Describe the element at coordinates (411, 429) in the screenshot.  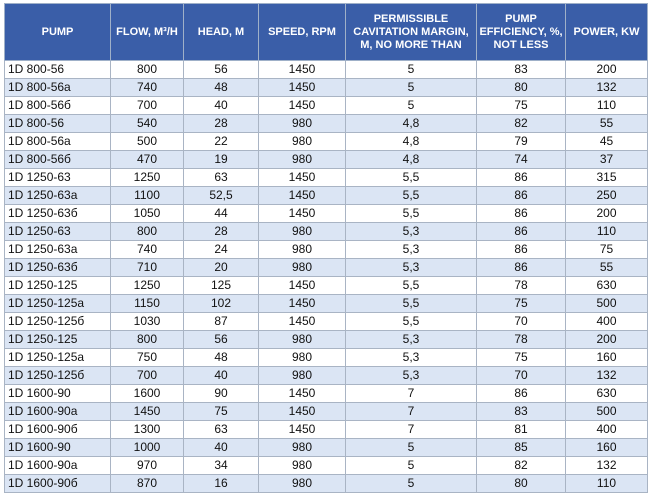
I see `value-cell: 7` at that location.